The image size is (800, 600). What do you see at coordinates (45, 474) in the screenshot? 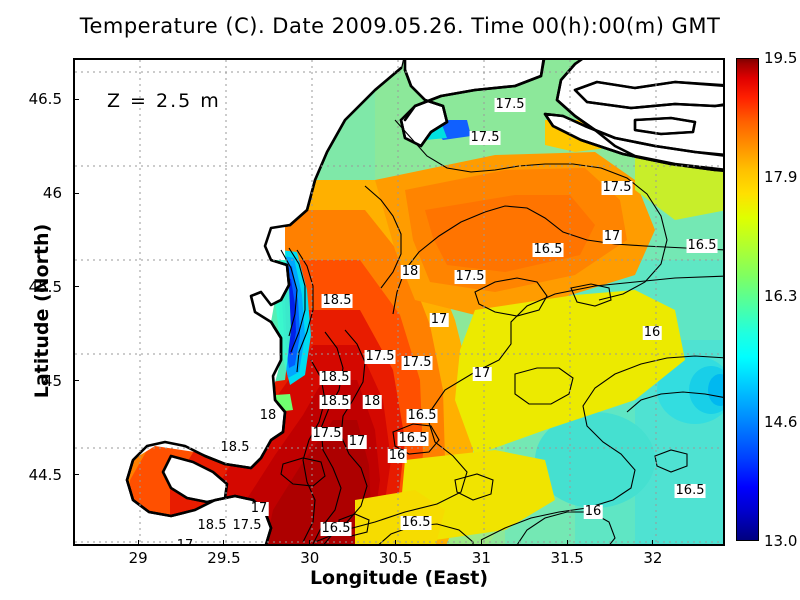
I see `y-tick-label: 44.5` at bounding box center [45, 474].